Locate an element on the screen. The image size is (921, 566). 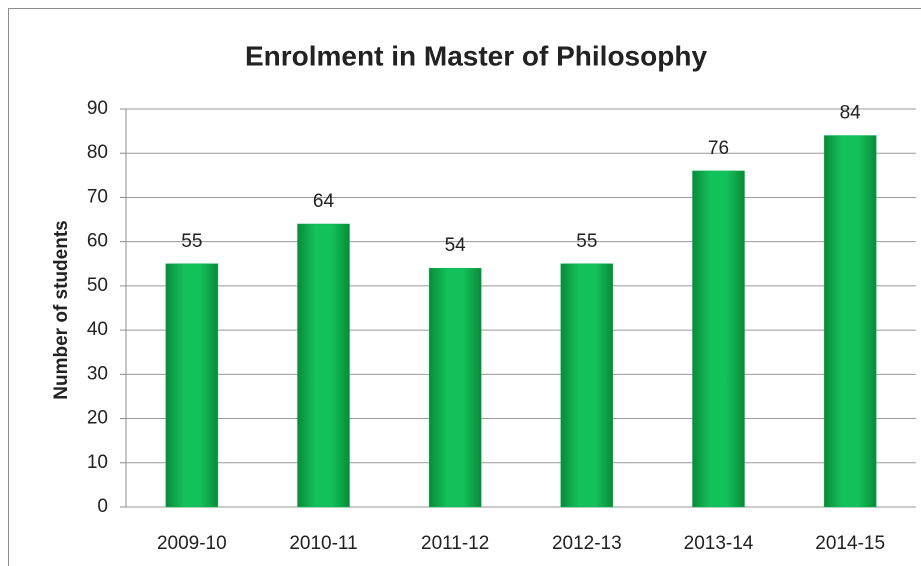
y-axis-label: Number of students is located at coordinates (61, 309).